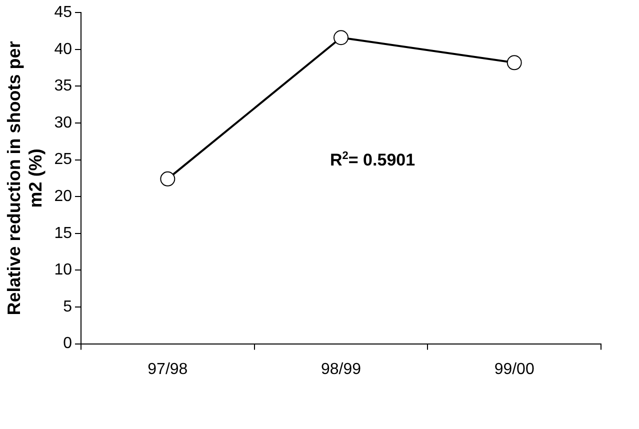 The width and height of the screenshot is (639, 429). What do you see at coordinates (63, 197) in the screenshot?
I see `y-tick-label: 20` at bounding box center [63, 197].